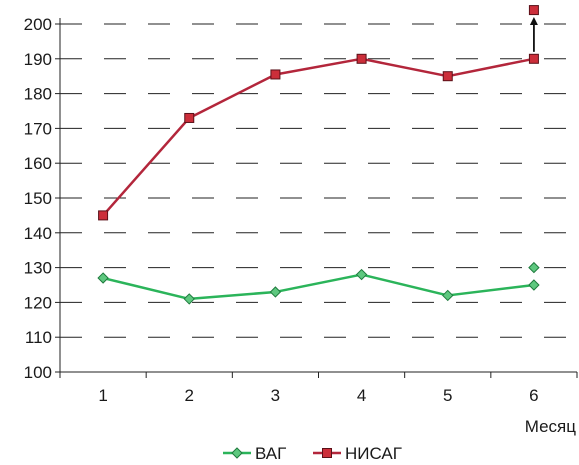  What do you see at coordinates (312, 453) in the screenshot?
I see `legend: ВАГ НИСАГ` at bounding box center [312, 453].